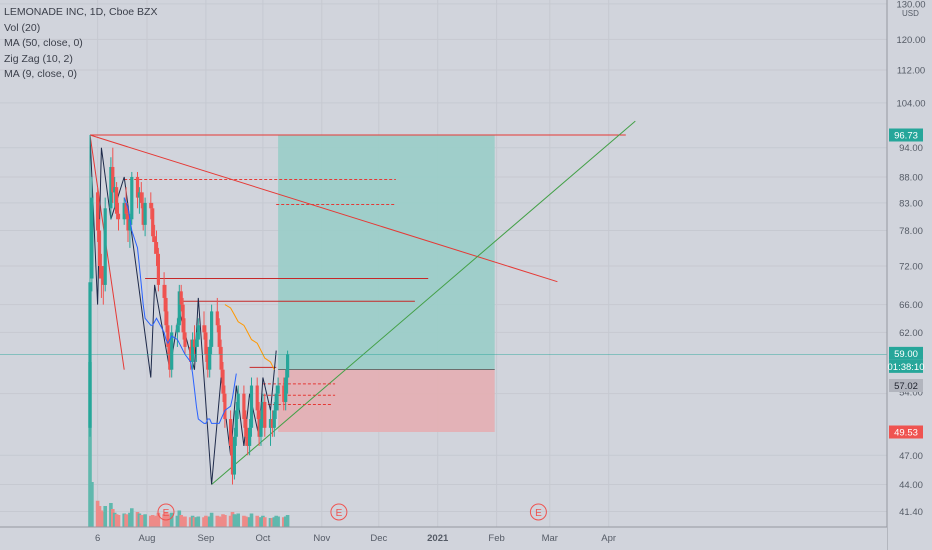 This screenshot has width=932, height=550. What do you see at coordinates (355, 538) in the screenshot?
I see `time-axis-labels: 6 Aug Sep Oct Nov Dec 2021 Feb Mar Apr` at bounding box center [355, 538].